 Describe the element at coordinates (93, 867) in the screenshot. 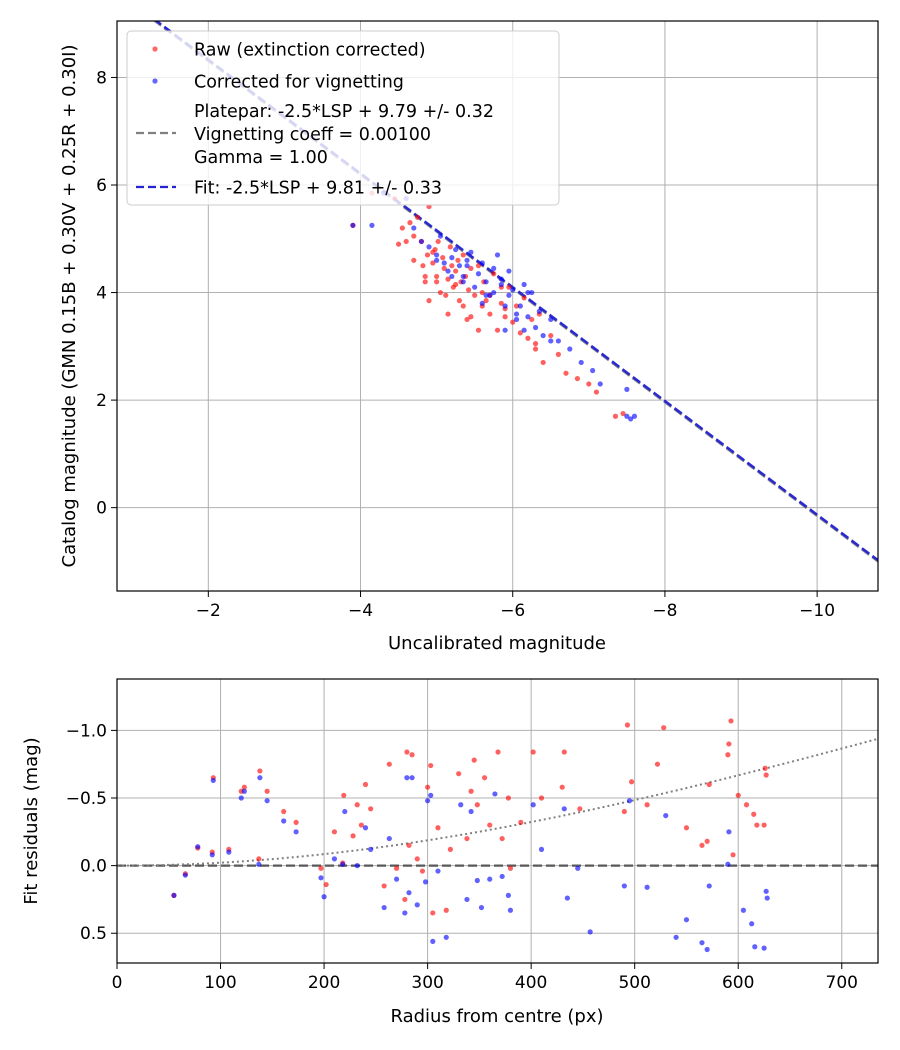

I see `y-tick-label: 0.0` at that location.